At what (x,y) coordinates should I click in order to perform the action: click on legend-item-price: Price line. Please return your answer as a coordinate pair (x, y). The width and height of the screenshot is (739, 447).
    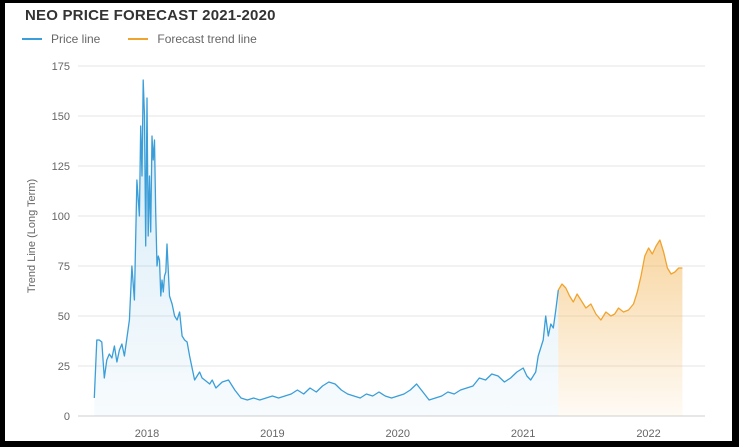
    Looking at the image, I should click on (61, 39).